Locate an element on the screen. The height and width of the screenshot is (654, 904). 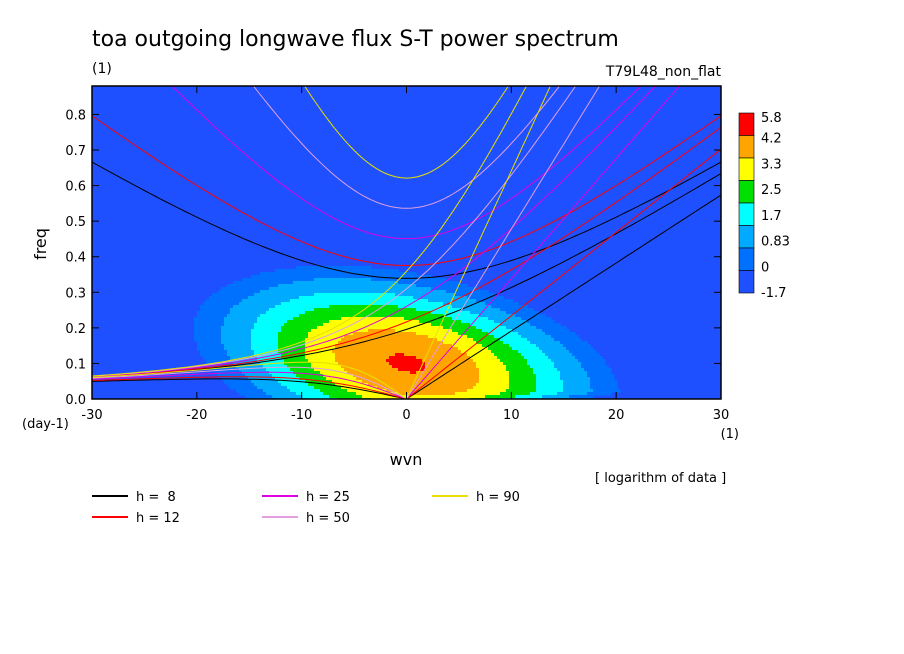
colorbar-label: 1.7 is located at coordinates (771, 216).